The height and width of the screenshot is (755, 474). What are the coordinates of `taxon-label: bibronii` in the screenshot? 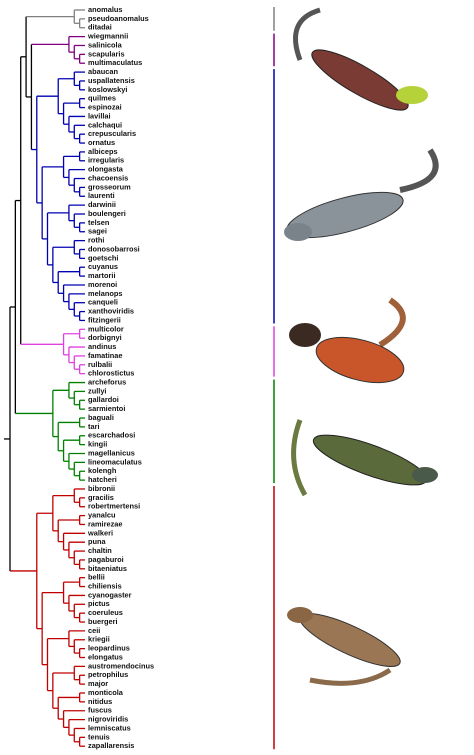 It's located at (101, 488).